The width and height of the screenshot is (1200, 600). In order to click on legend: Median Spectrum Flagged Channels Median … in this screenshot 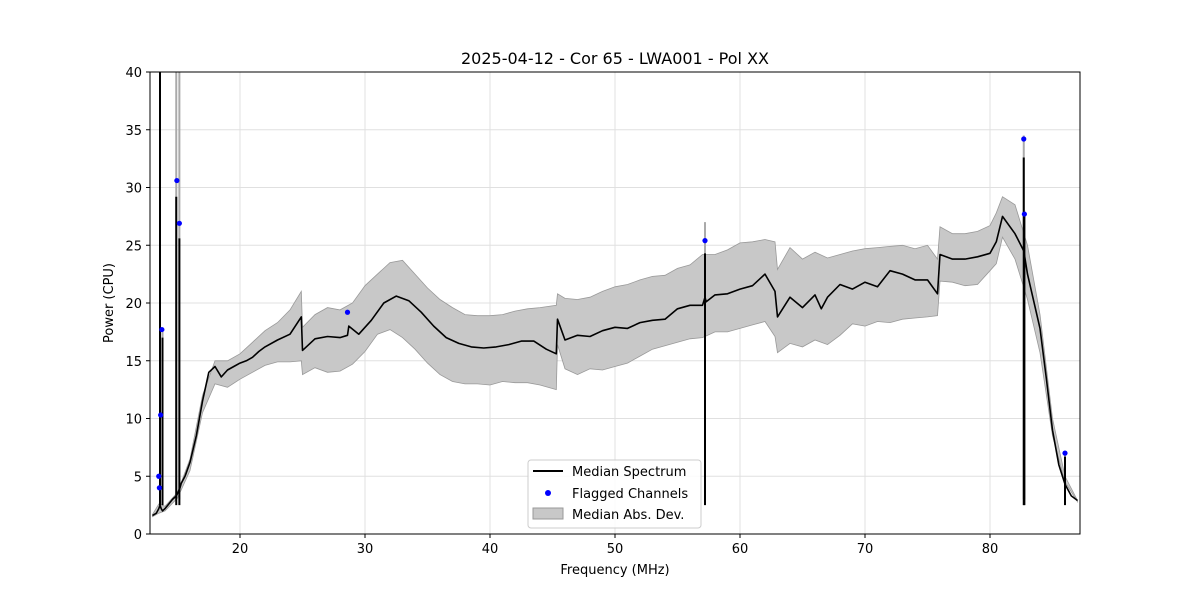, I will do `click(614, 494)`.